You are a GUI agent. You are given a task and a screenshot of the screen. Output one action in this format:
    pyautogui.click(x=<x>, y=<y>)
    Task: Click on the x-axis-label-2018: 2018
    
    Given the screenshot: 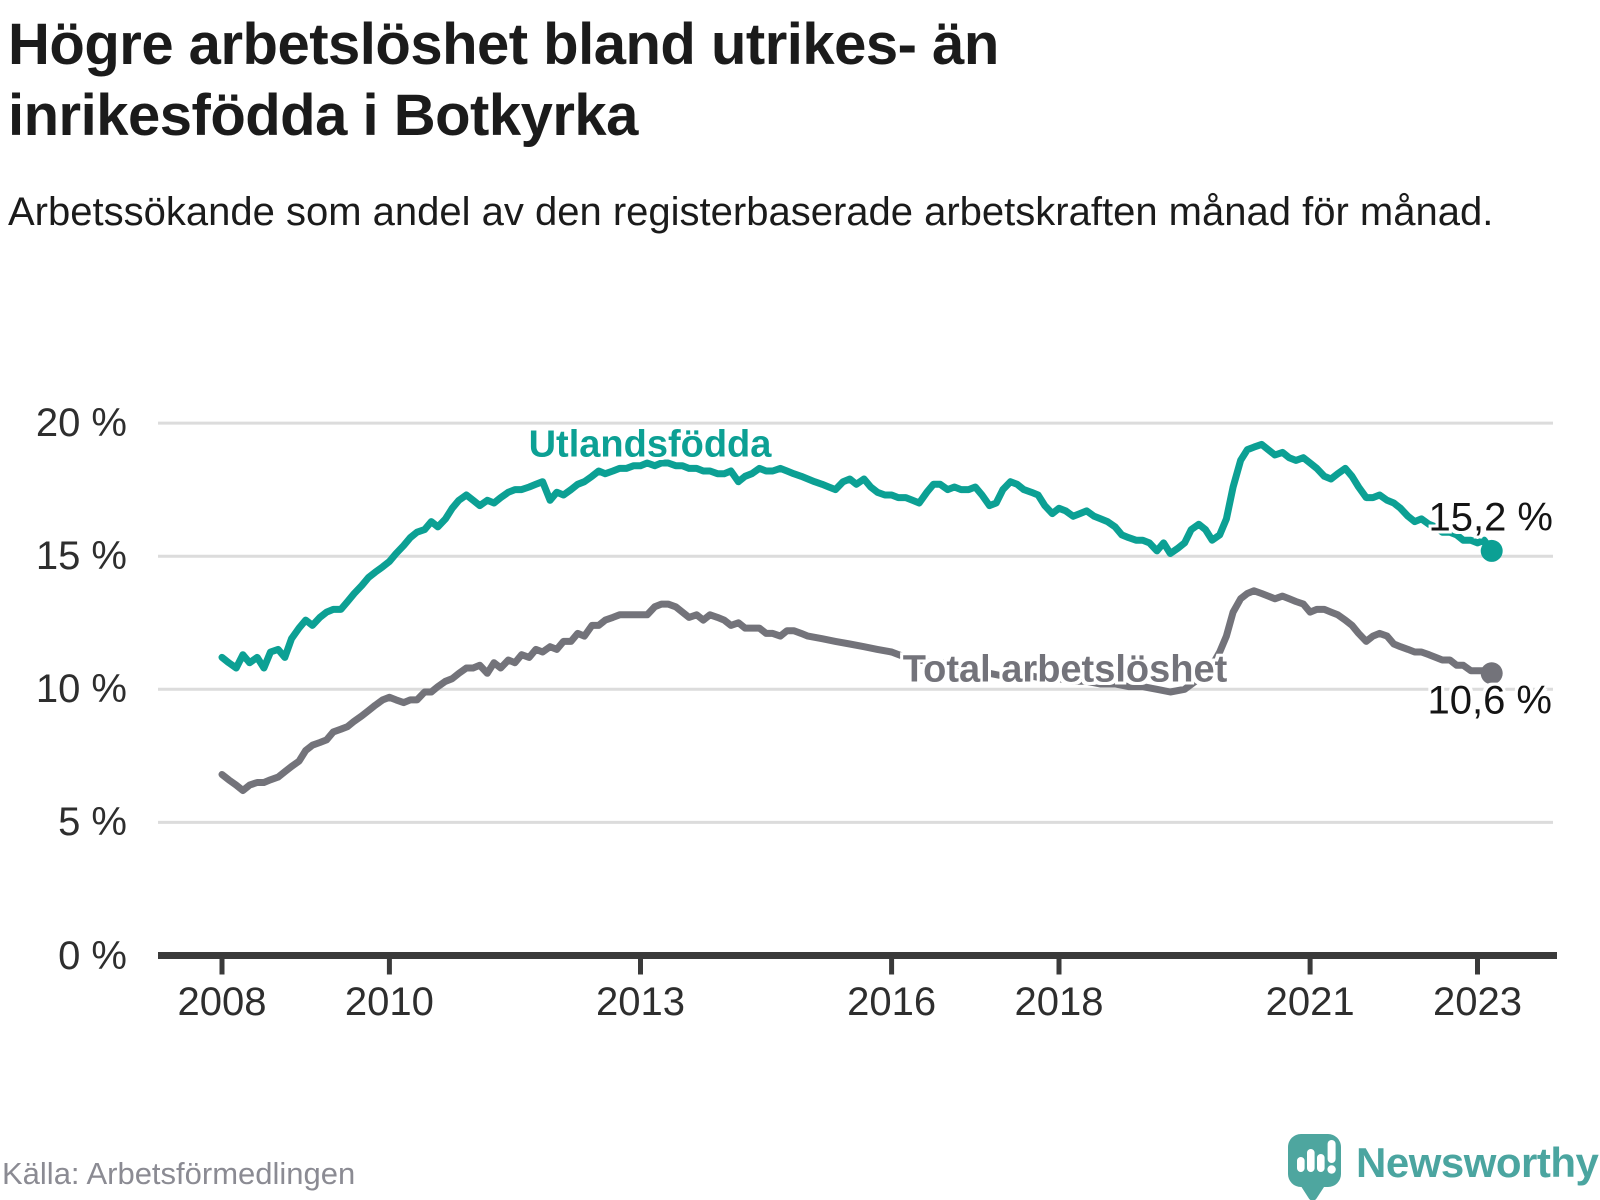 What is the action you would take?
    pyautogui.click(x=1059, y=1002)
    